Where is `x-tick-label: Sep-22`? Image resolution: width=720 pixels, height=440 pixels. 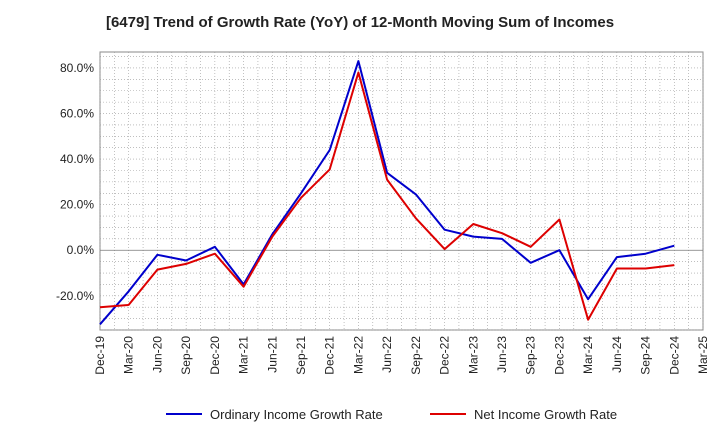
x-tick-label: Sep-22 is located at coordinates (416, 355).